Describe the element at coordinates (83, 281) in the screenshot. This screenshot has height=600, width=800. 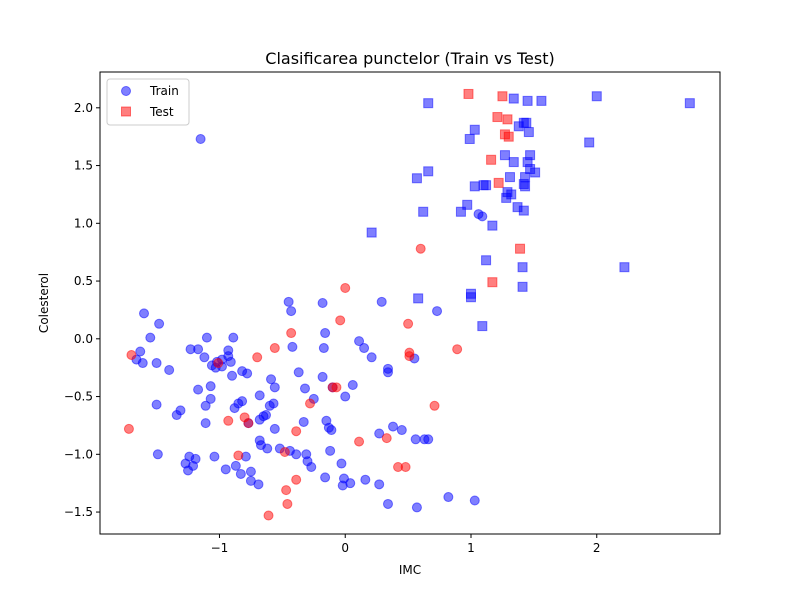
I see `y-tick-label-4: 0.5` at that location.